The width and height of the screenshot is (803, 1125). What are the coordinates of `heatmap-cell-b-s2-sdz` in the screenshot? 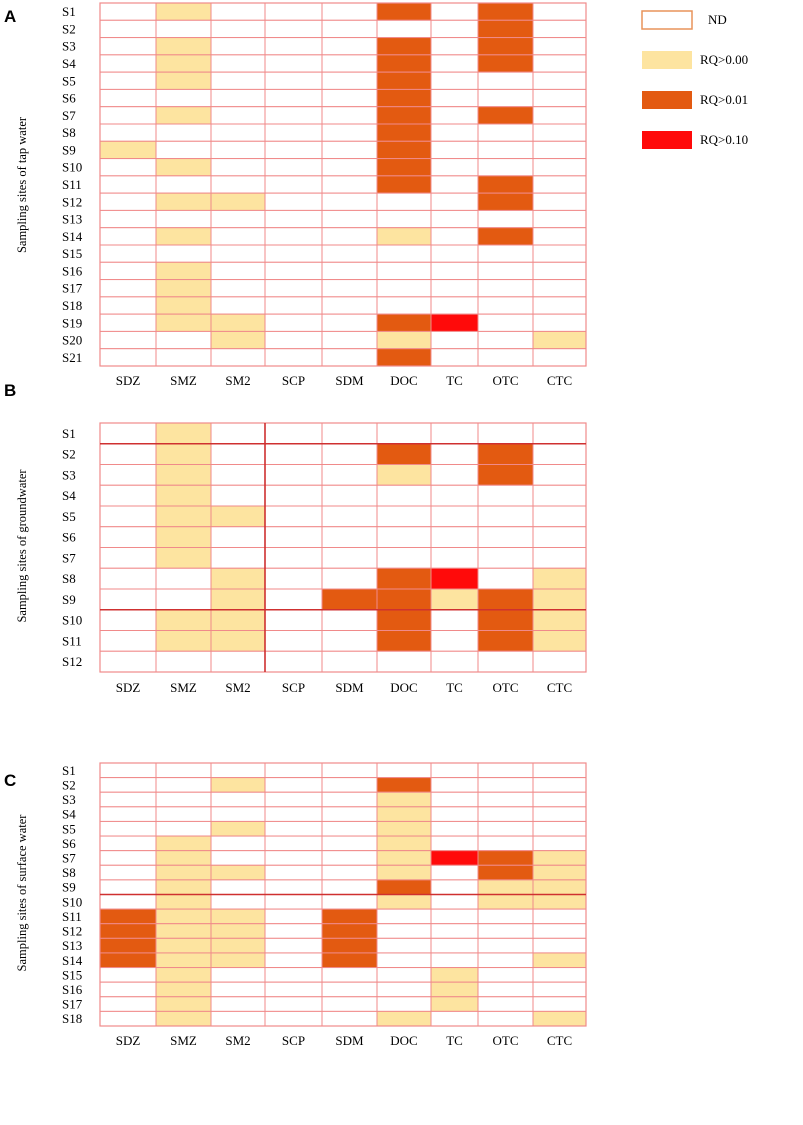 It's located at (128, 454).